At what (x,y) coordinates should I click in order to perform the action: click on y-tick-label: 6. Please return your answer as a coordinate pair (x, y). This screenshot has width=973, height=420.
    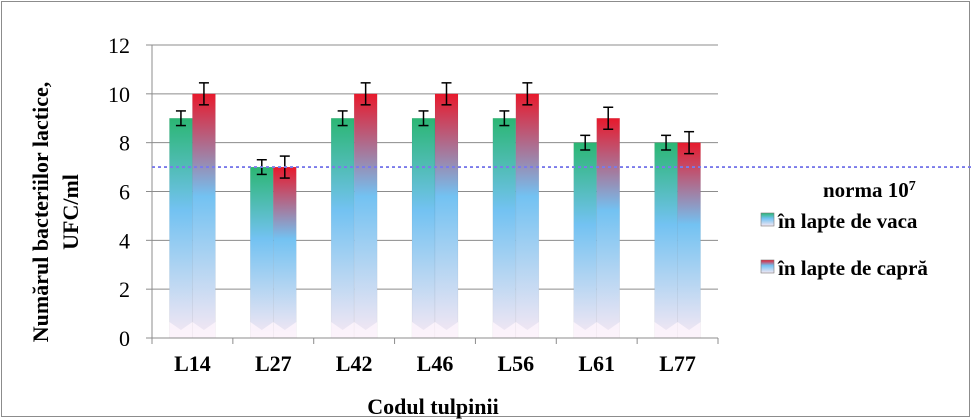
    Looking at the image, I should click on (124, 192).